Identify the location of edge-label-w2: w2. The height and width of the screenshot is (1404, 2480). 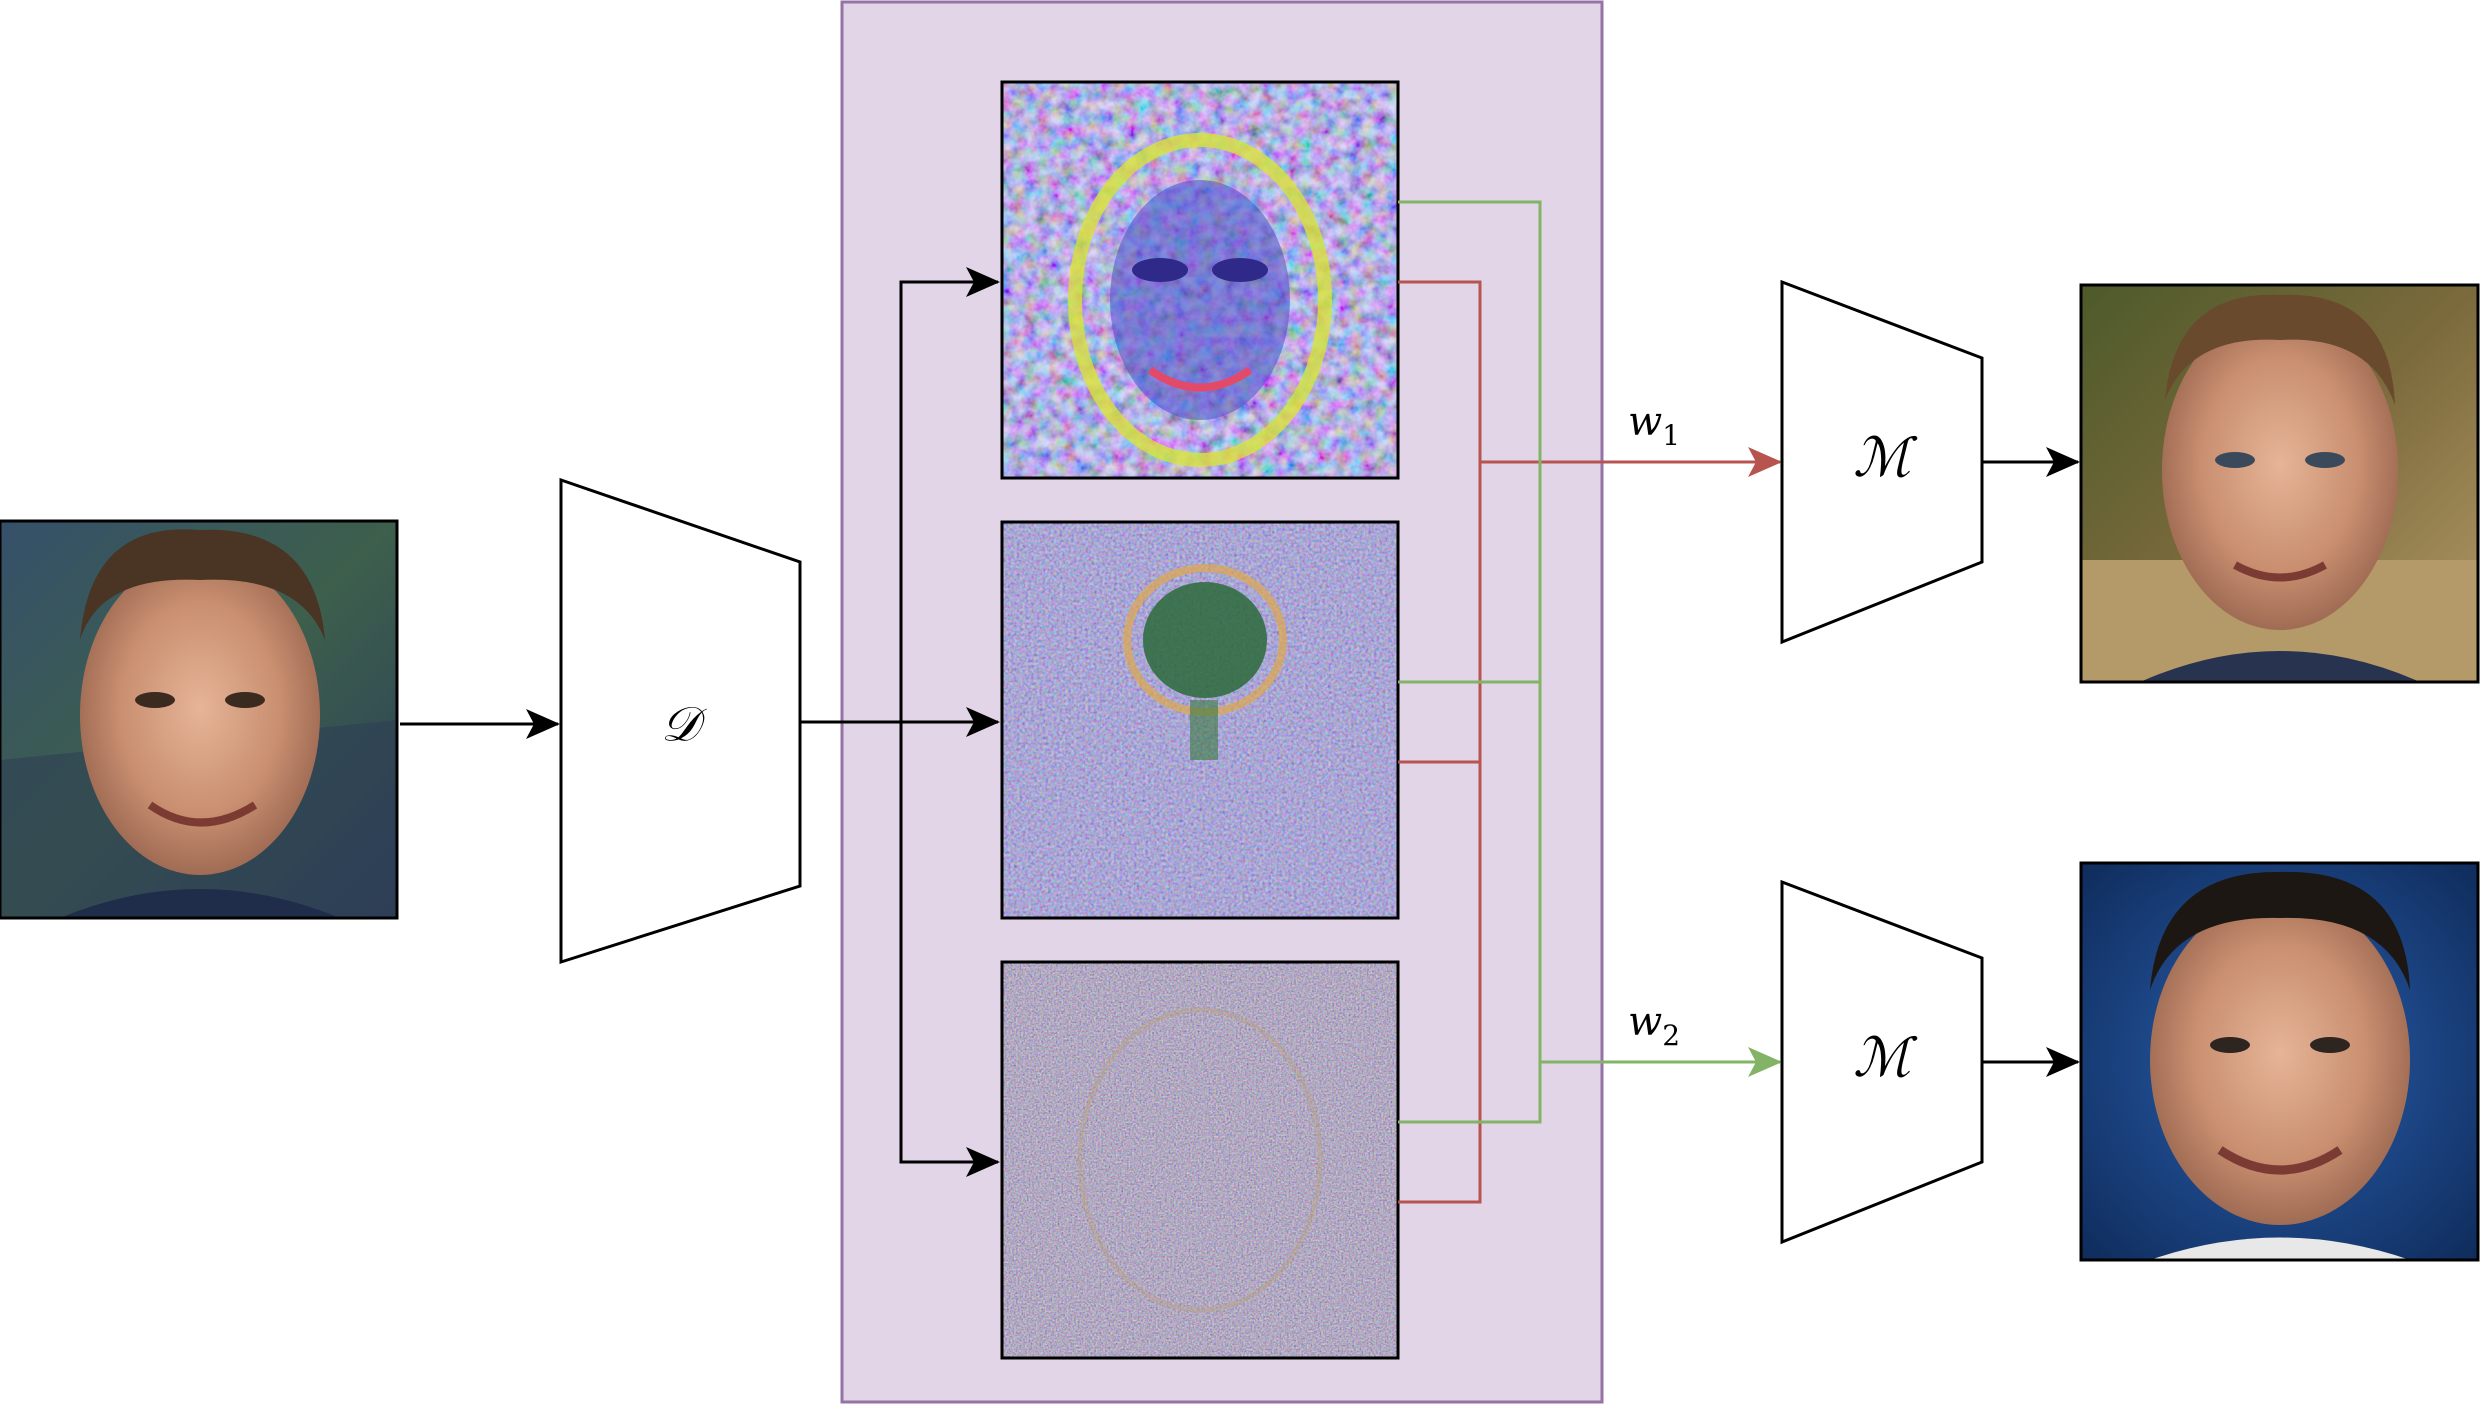
(1654, 1025).